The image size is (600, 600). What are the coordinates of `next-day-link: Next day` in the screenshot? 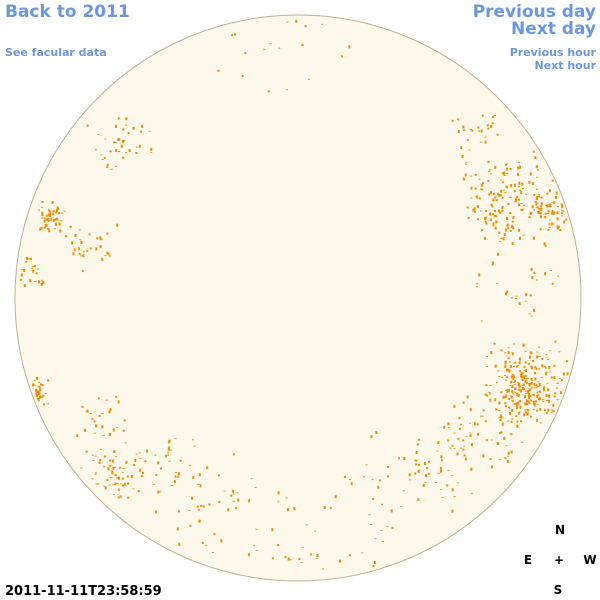 It's located at (553, 29).